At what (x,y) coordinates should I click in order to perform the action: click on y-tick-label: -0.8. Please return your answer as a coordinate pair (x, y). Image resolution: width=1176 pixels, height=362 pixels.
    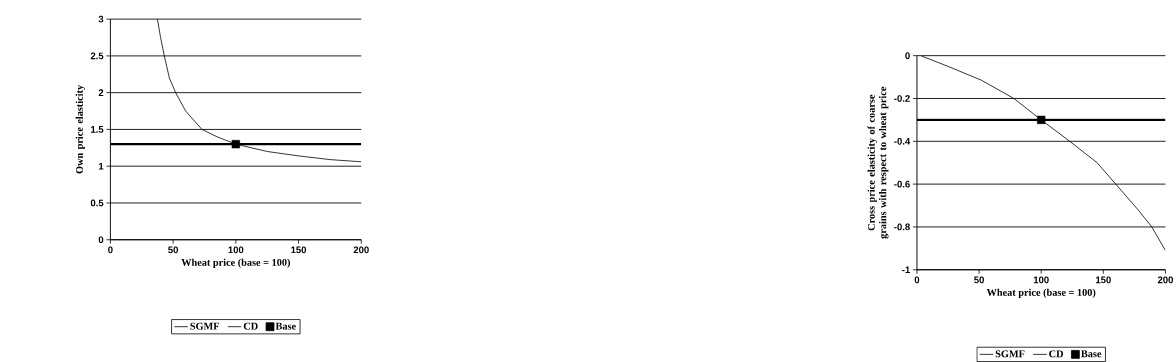
    Looking at the image, I should click on (902, 227).